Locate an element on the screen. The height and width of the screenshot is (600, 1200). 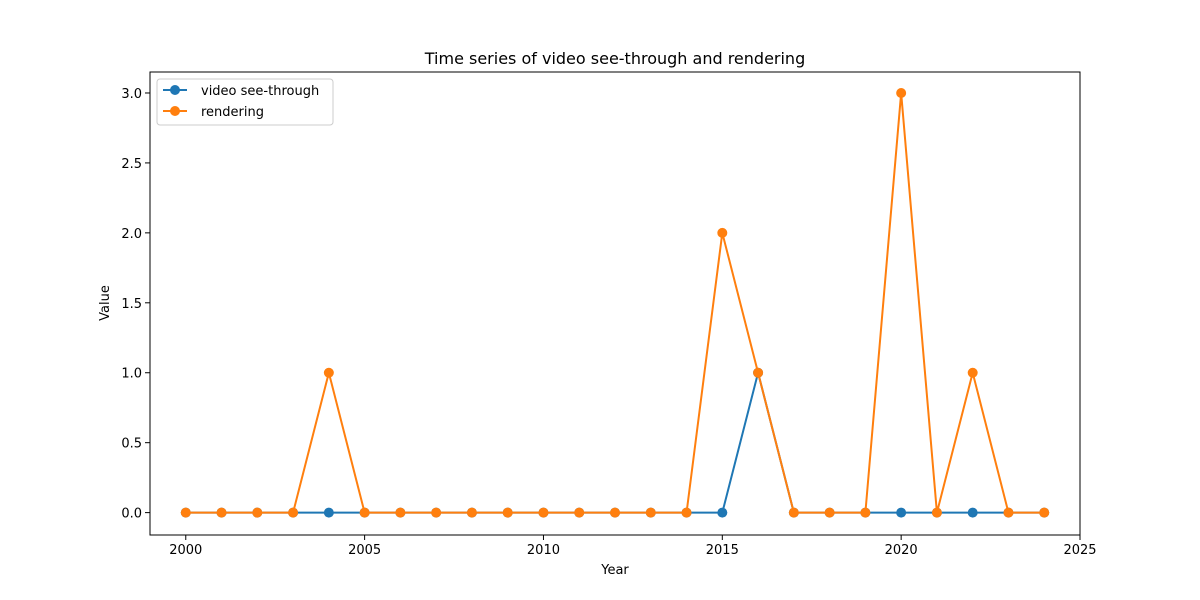
x-tick-label: 2015 is located at coordinates (722, 550).